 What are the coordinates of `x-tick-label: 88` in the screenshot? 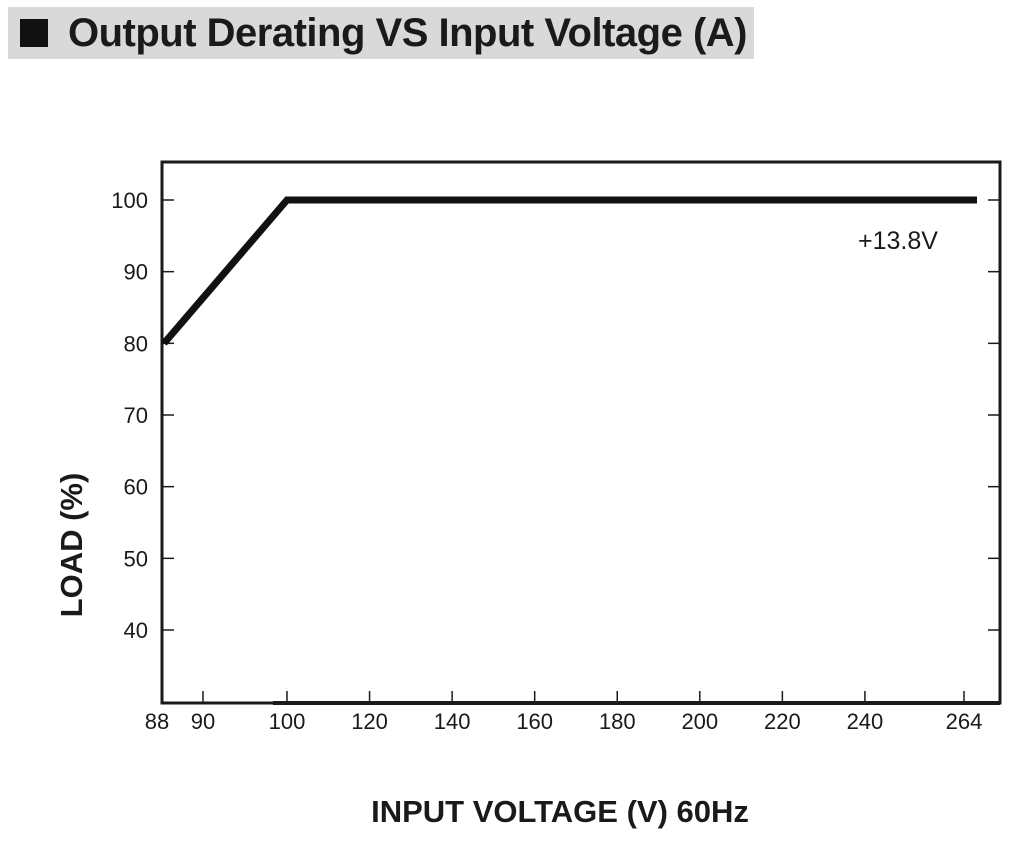 It's located at (157, 721).